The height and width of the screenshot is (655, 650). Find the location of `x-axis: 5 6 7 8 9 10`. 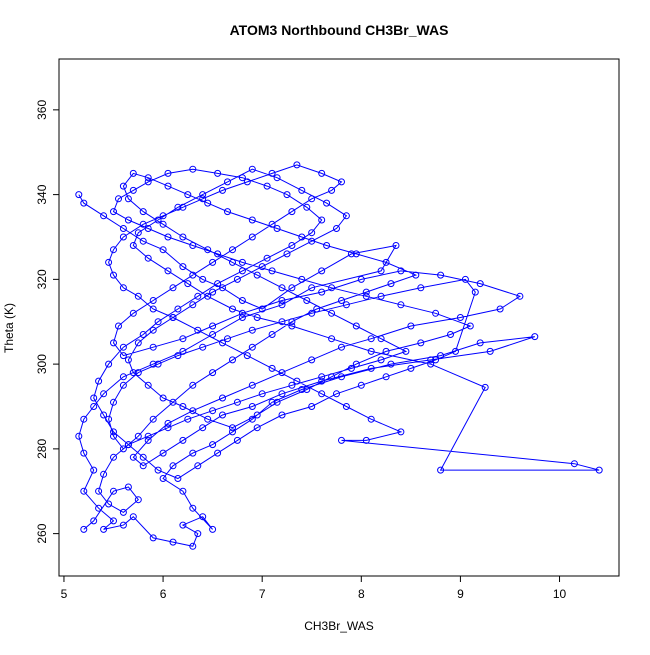

x-axis: 5 6 7 8 9 10 is located at coordinates (314, 588).